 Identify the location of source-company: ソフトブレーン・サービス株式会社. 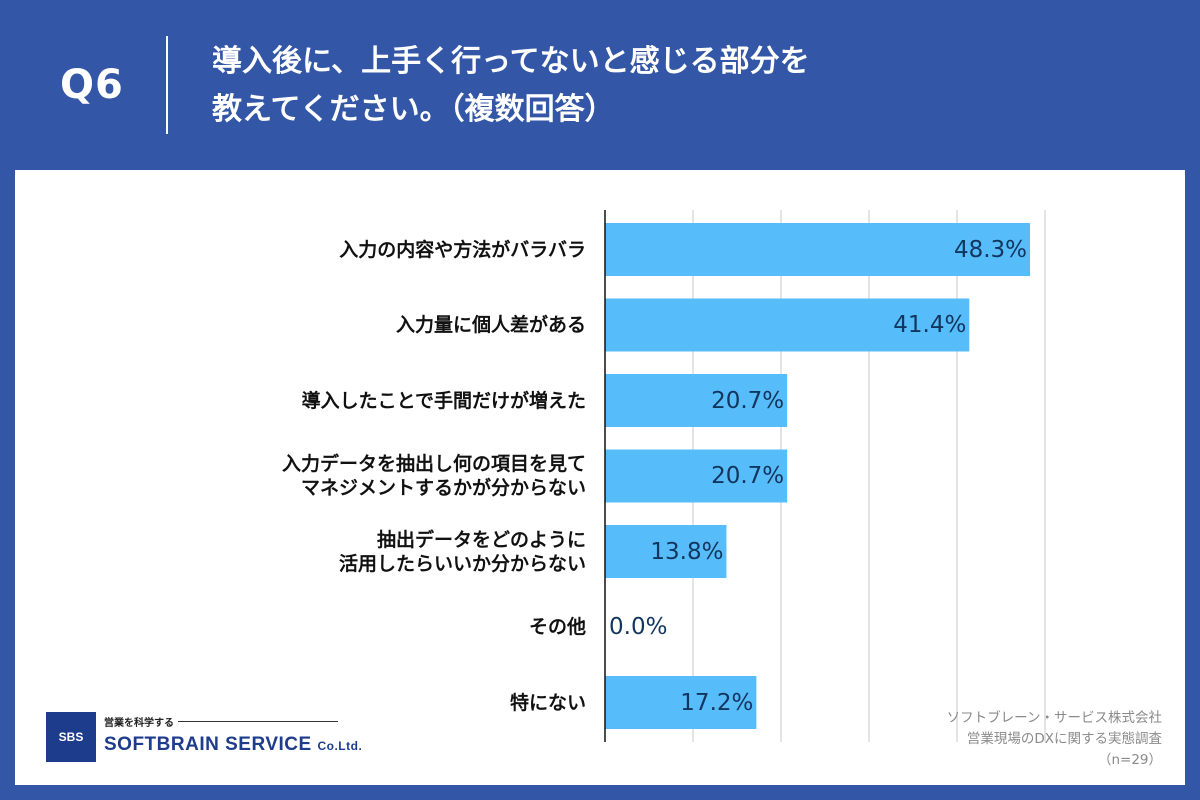
(1054, 718).